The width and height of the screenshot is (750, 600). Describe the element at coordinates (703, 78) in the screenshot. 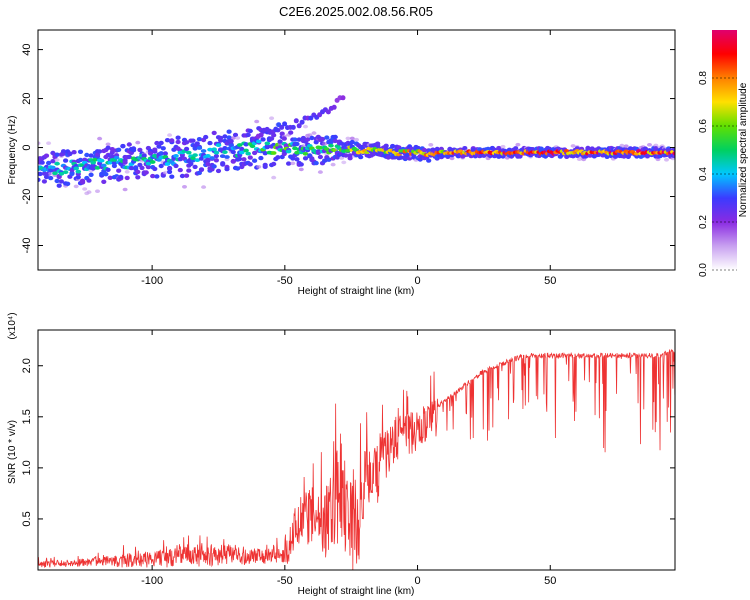

I see `colorbar-tick-label: 0.8` at that location.